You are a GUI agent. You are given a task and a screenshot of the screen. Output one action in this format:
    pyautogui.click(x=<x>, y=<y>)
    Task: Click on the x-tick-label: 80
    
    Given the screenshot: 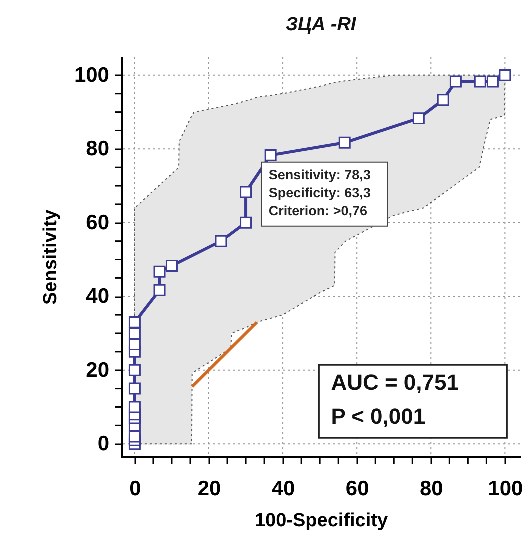 What is the action you would take?
    pyautogui.click(x=432, y=489)
    